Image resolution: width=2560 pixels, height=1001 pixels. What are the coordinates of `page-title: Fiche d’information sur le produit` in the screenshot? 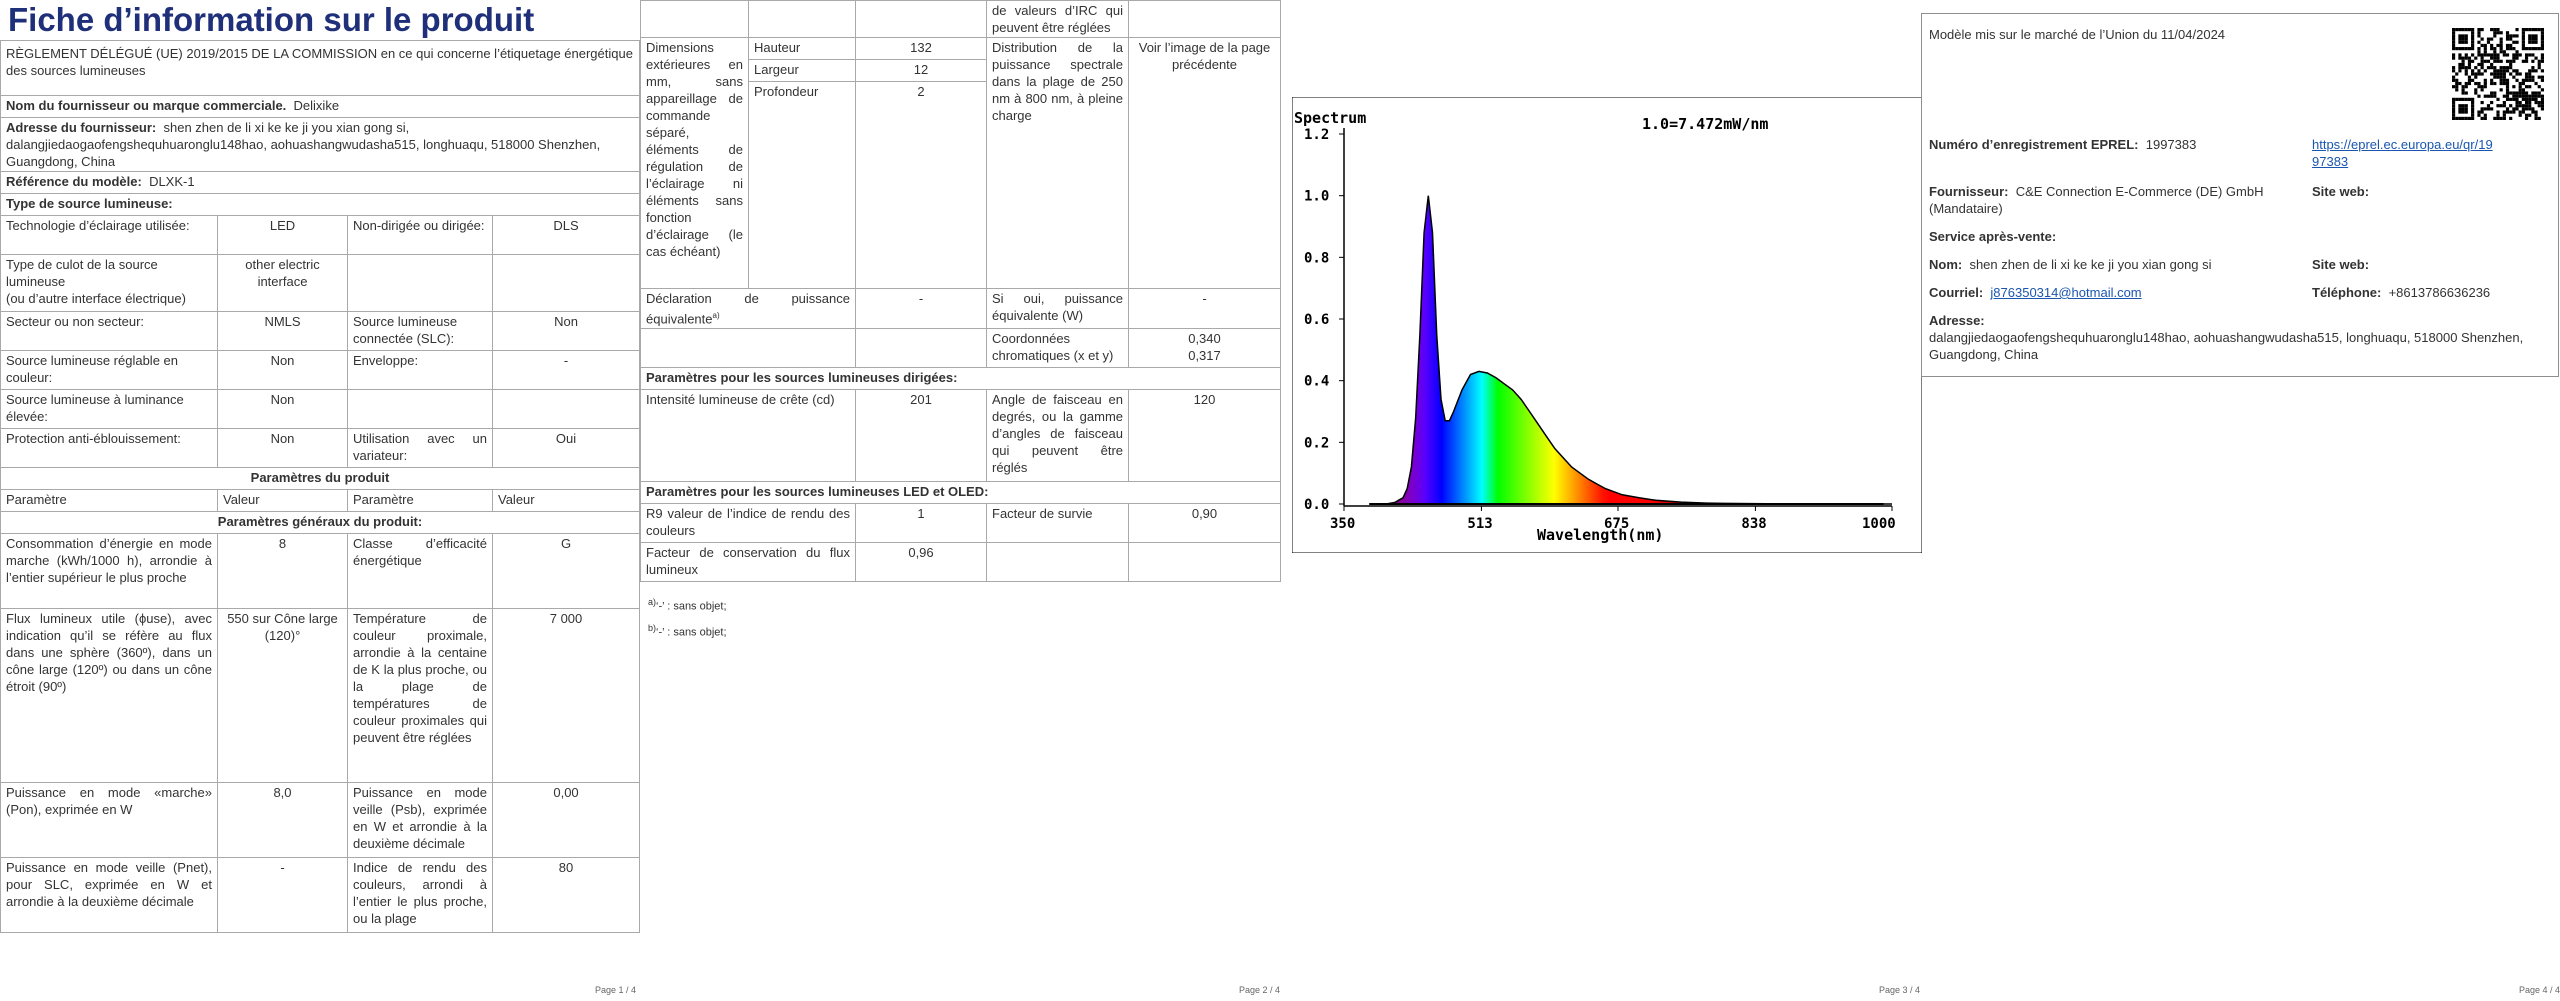 It's located at (271, 19).